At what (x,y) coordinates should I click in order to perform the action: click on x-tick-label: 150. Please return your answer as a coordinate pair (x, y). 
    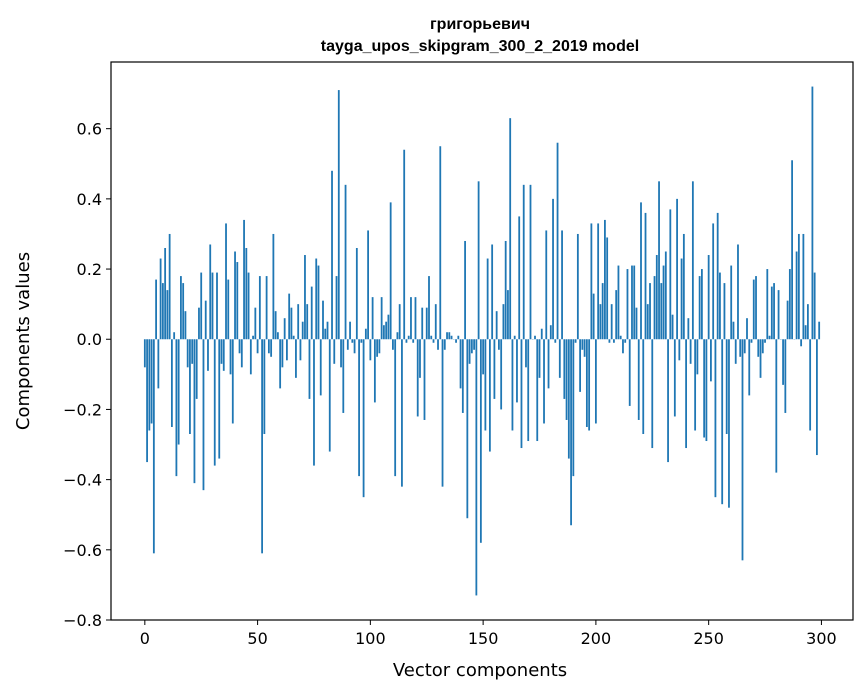
    Looking at the image, I should click on (483, 638).